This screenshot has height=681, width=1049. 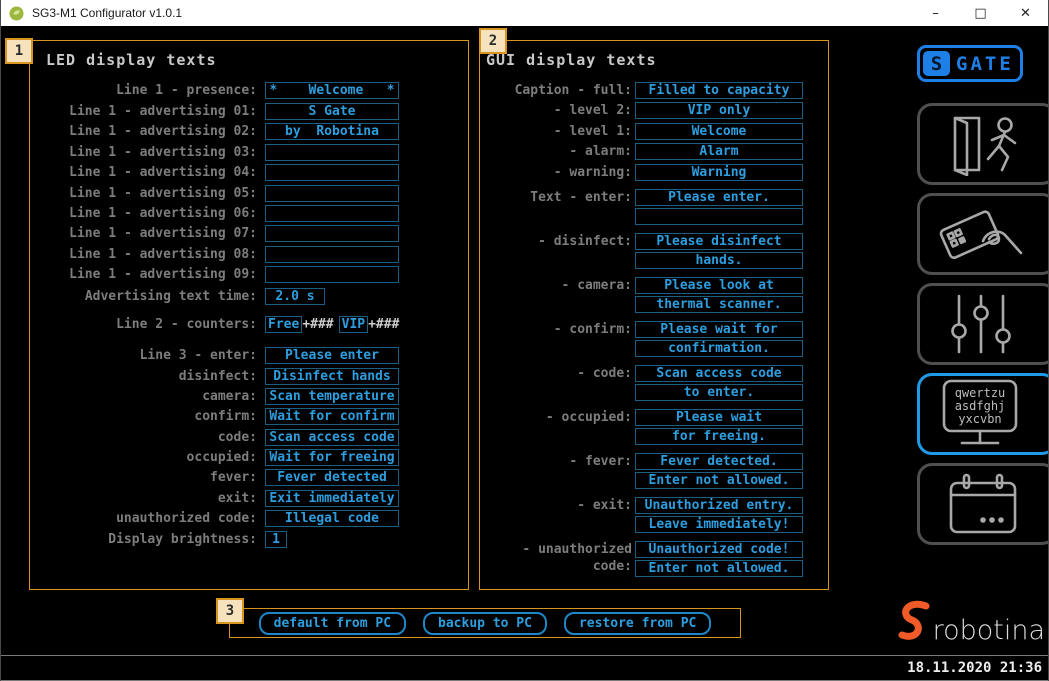 I want to click on default-from-pc-button: default from PC, so click(x=332, y=623).